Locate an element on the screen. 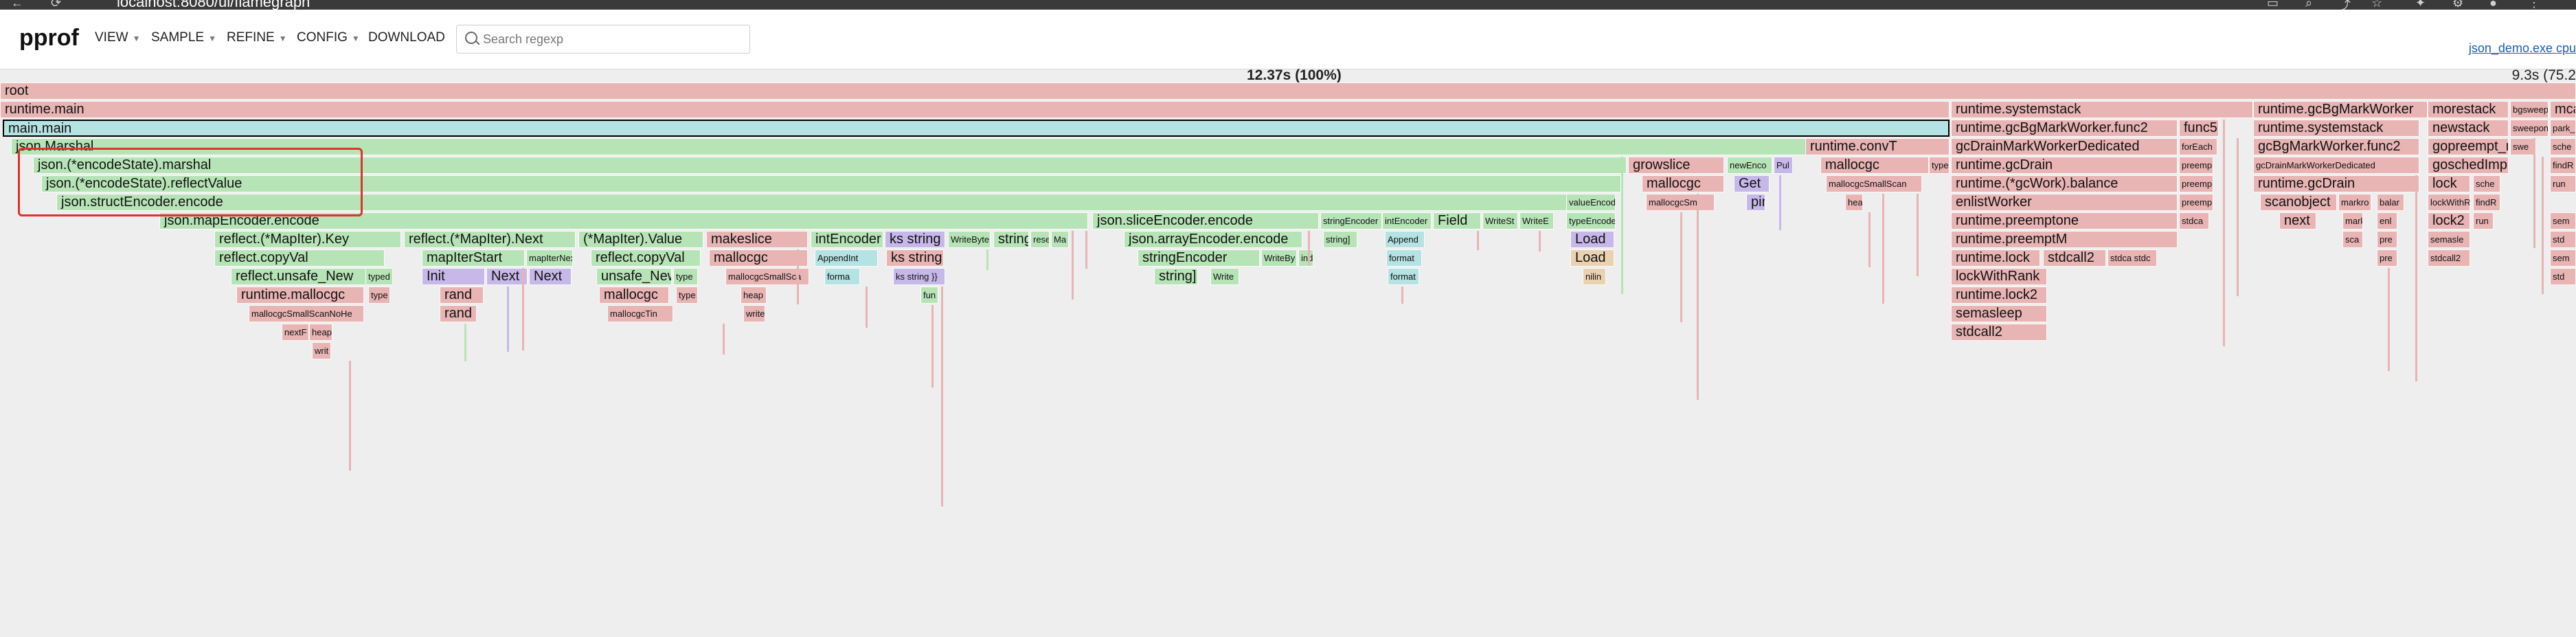 The width and height of the screenshot is (2576, 637). avatar: ● is located at coordinates (2493, 5).